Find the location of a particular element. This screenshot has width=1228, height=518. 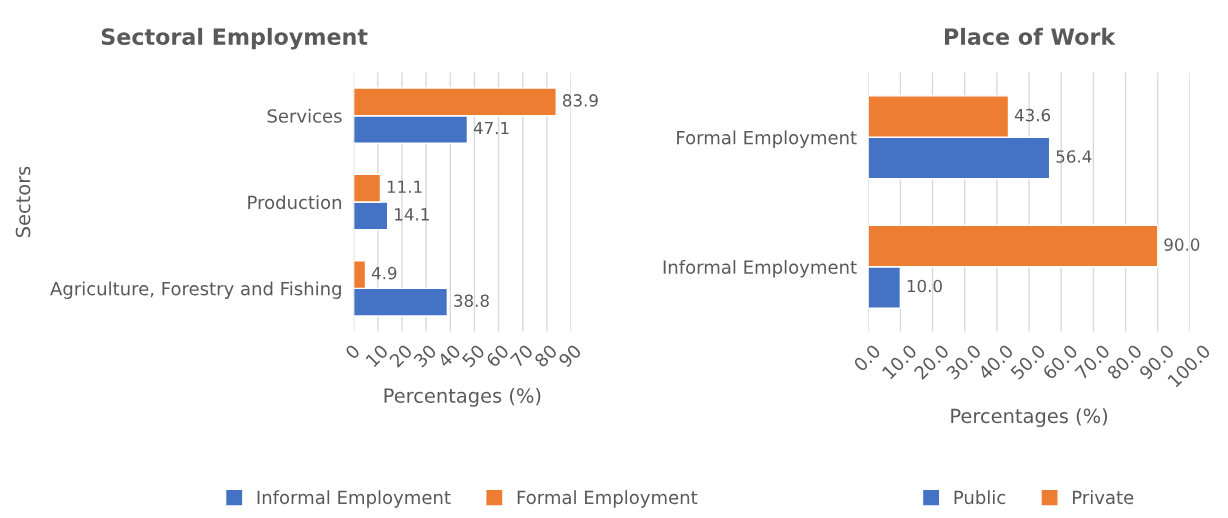

x-tick-label: 60 is located at coordinates (497, 355).